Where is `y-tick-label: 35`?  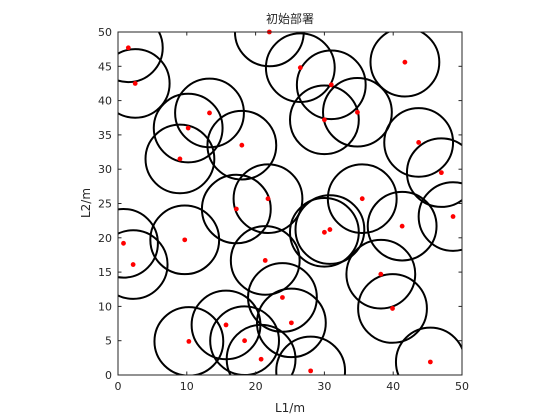 y-tick-label: 35 is located at coordinates (105, 135).